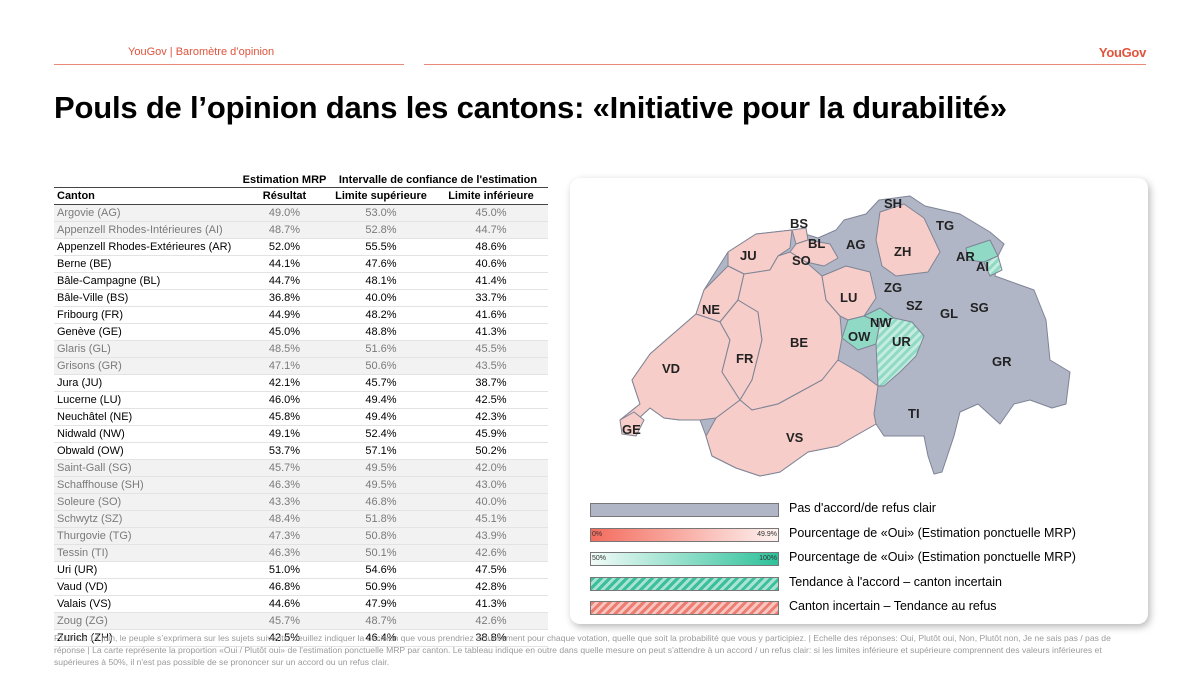 Image resolution: width=1200 pixels, height=674 pixels. Describe the element at coordinates (993, 266) in the screenshot. I see `canton-ai` at that location.